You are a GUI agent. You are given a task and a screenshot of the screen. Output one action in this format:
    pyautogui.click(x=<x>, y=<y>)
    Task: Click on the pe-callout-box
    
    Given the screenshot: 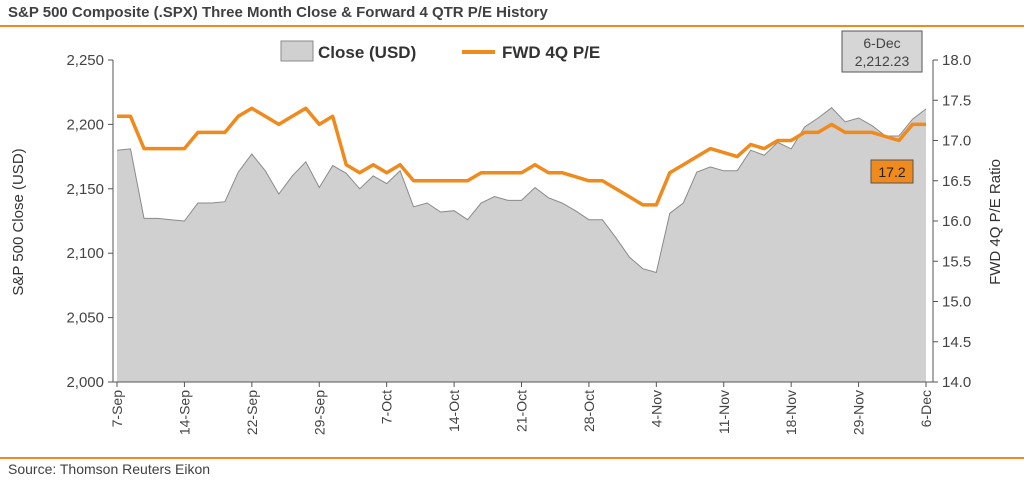 What is the action you would take?
    pyautogui.click(x=892, y=171)
    